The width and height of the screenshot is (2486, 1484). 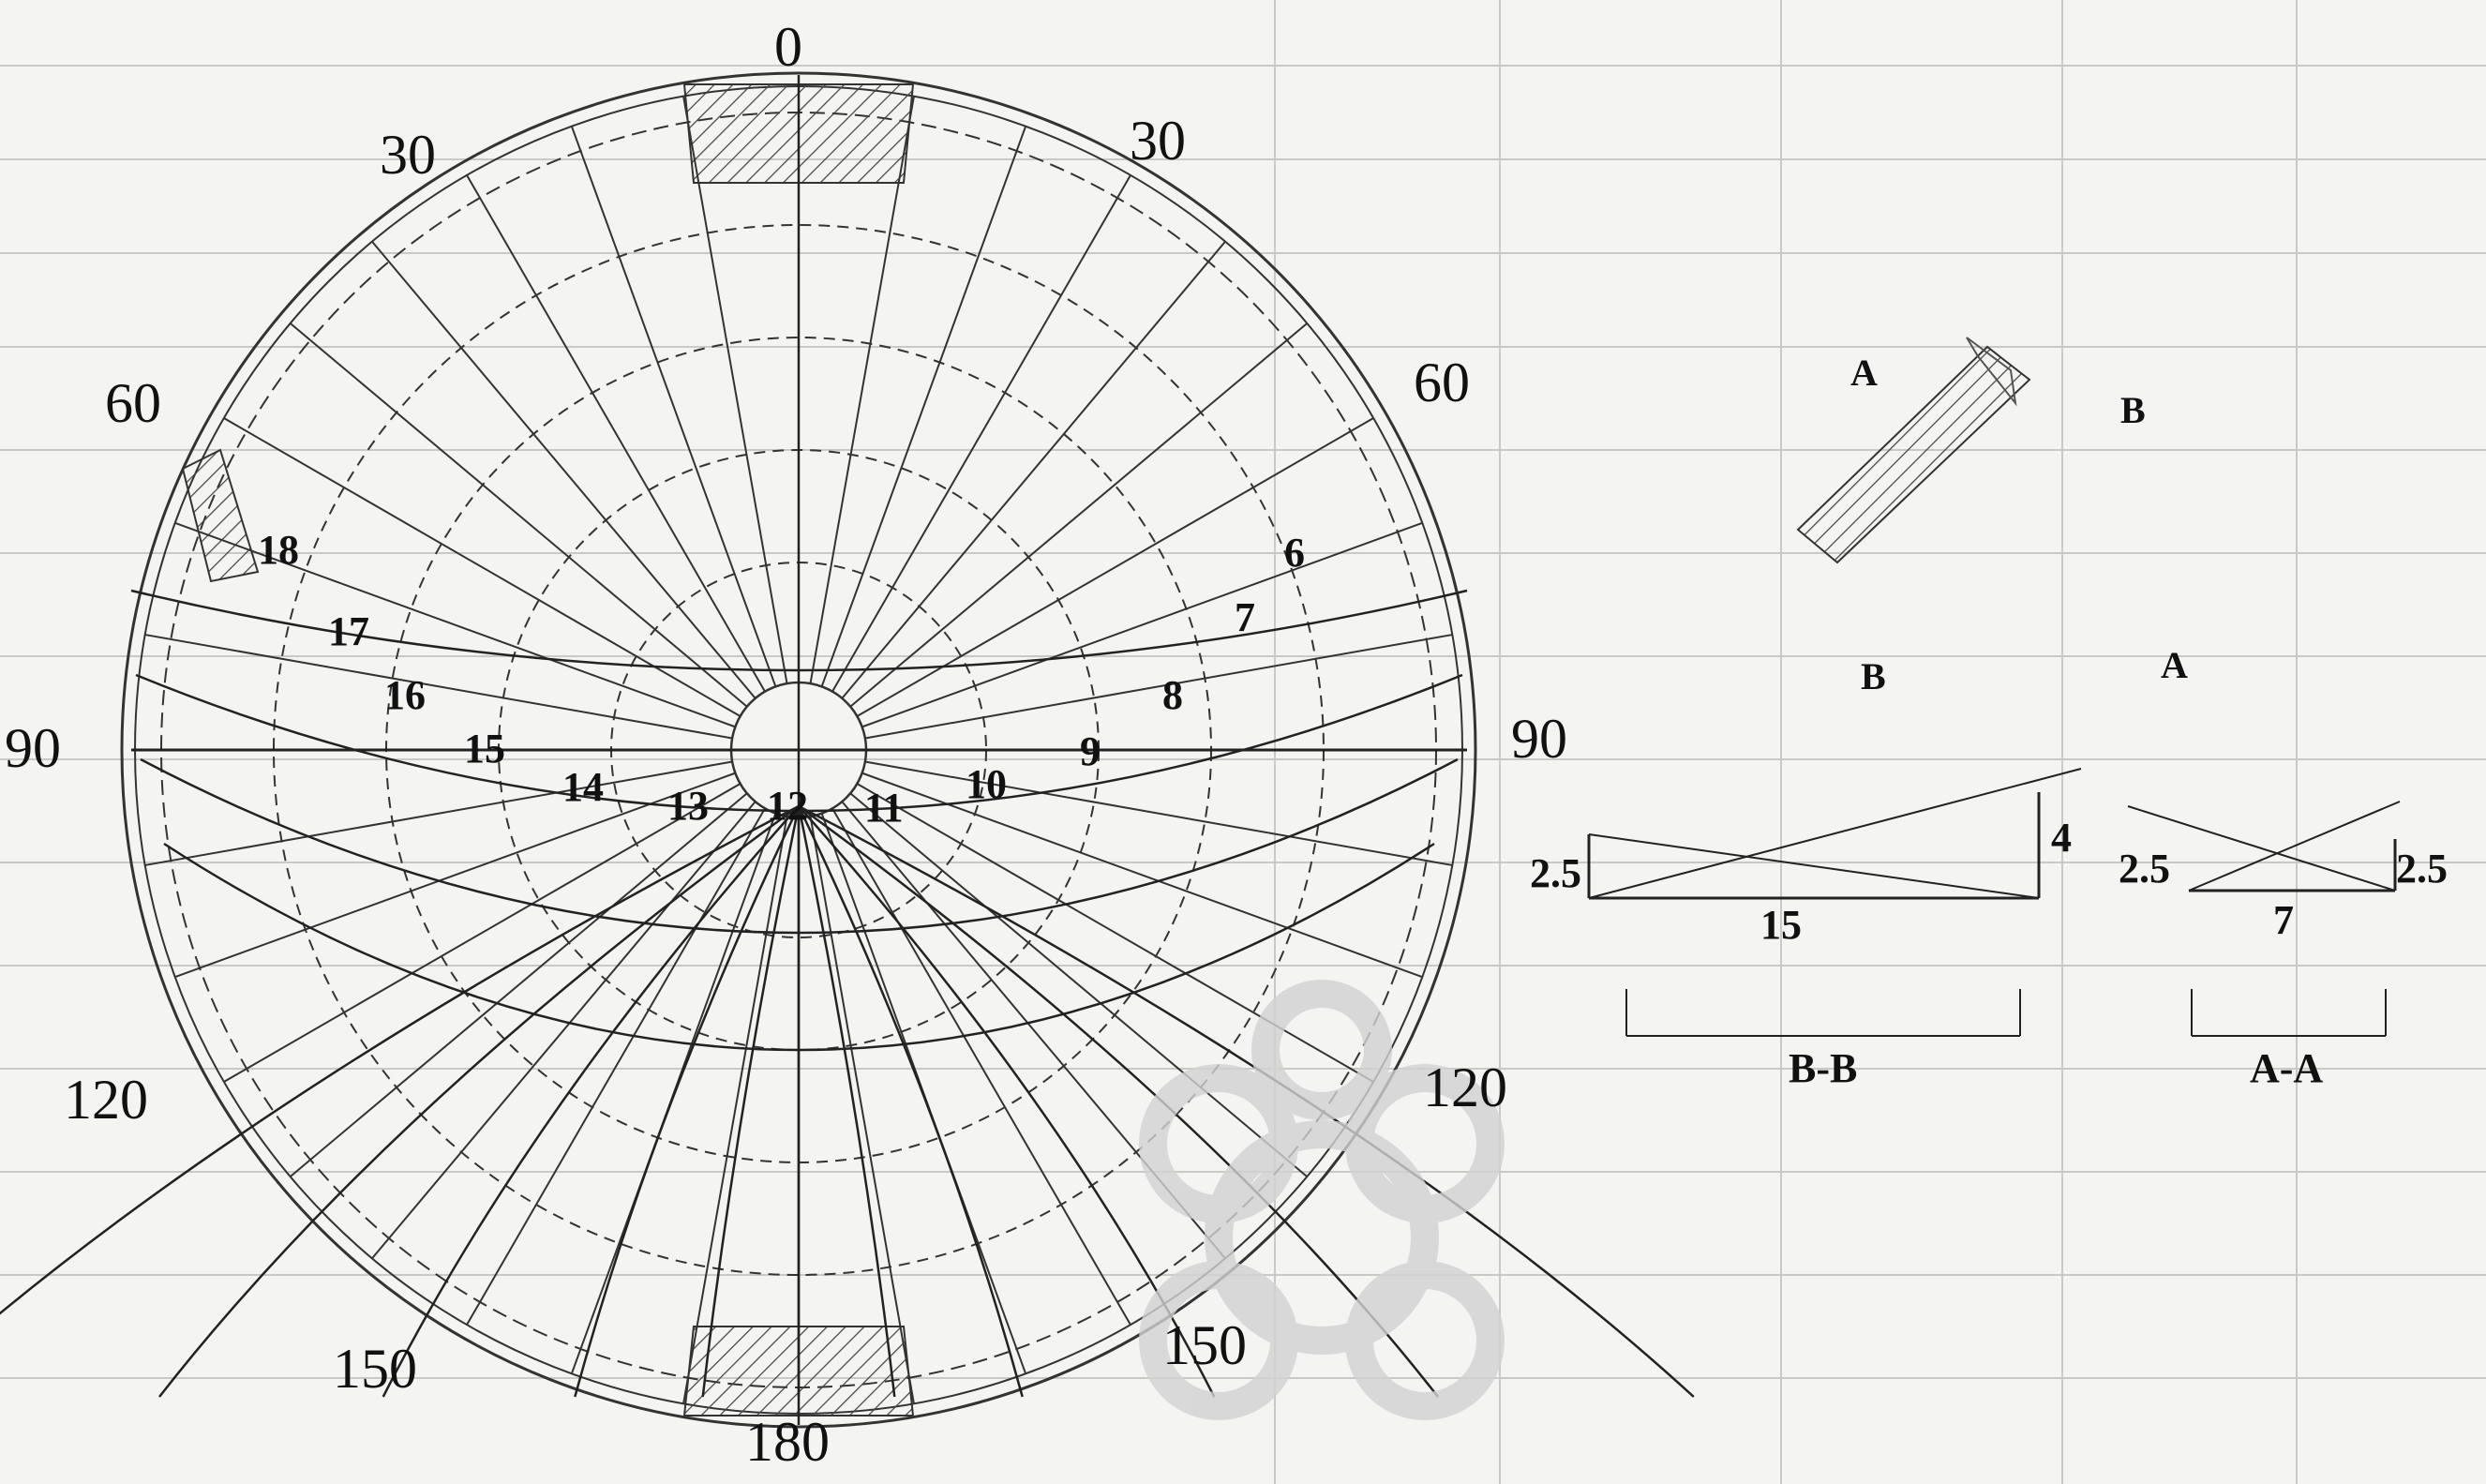 What do you see at coordinates (2174, 665) in the screenshot?
I see `plan-label-a-bottom: A` at bounding box center [2174, 665].